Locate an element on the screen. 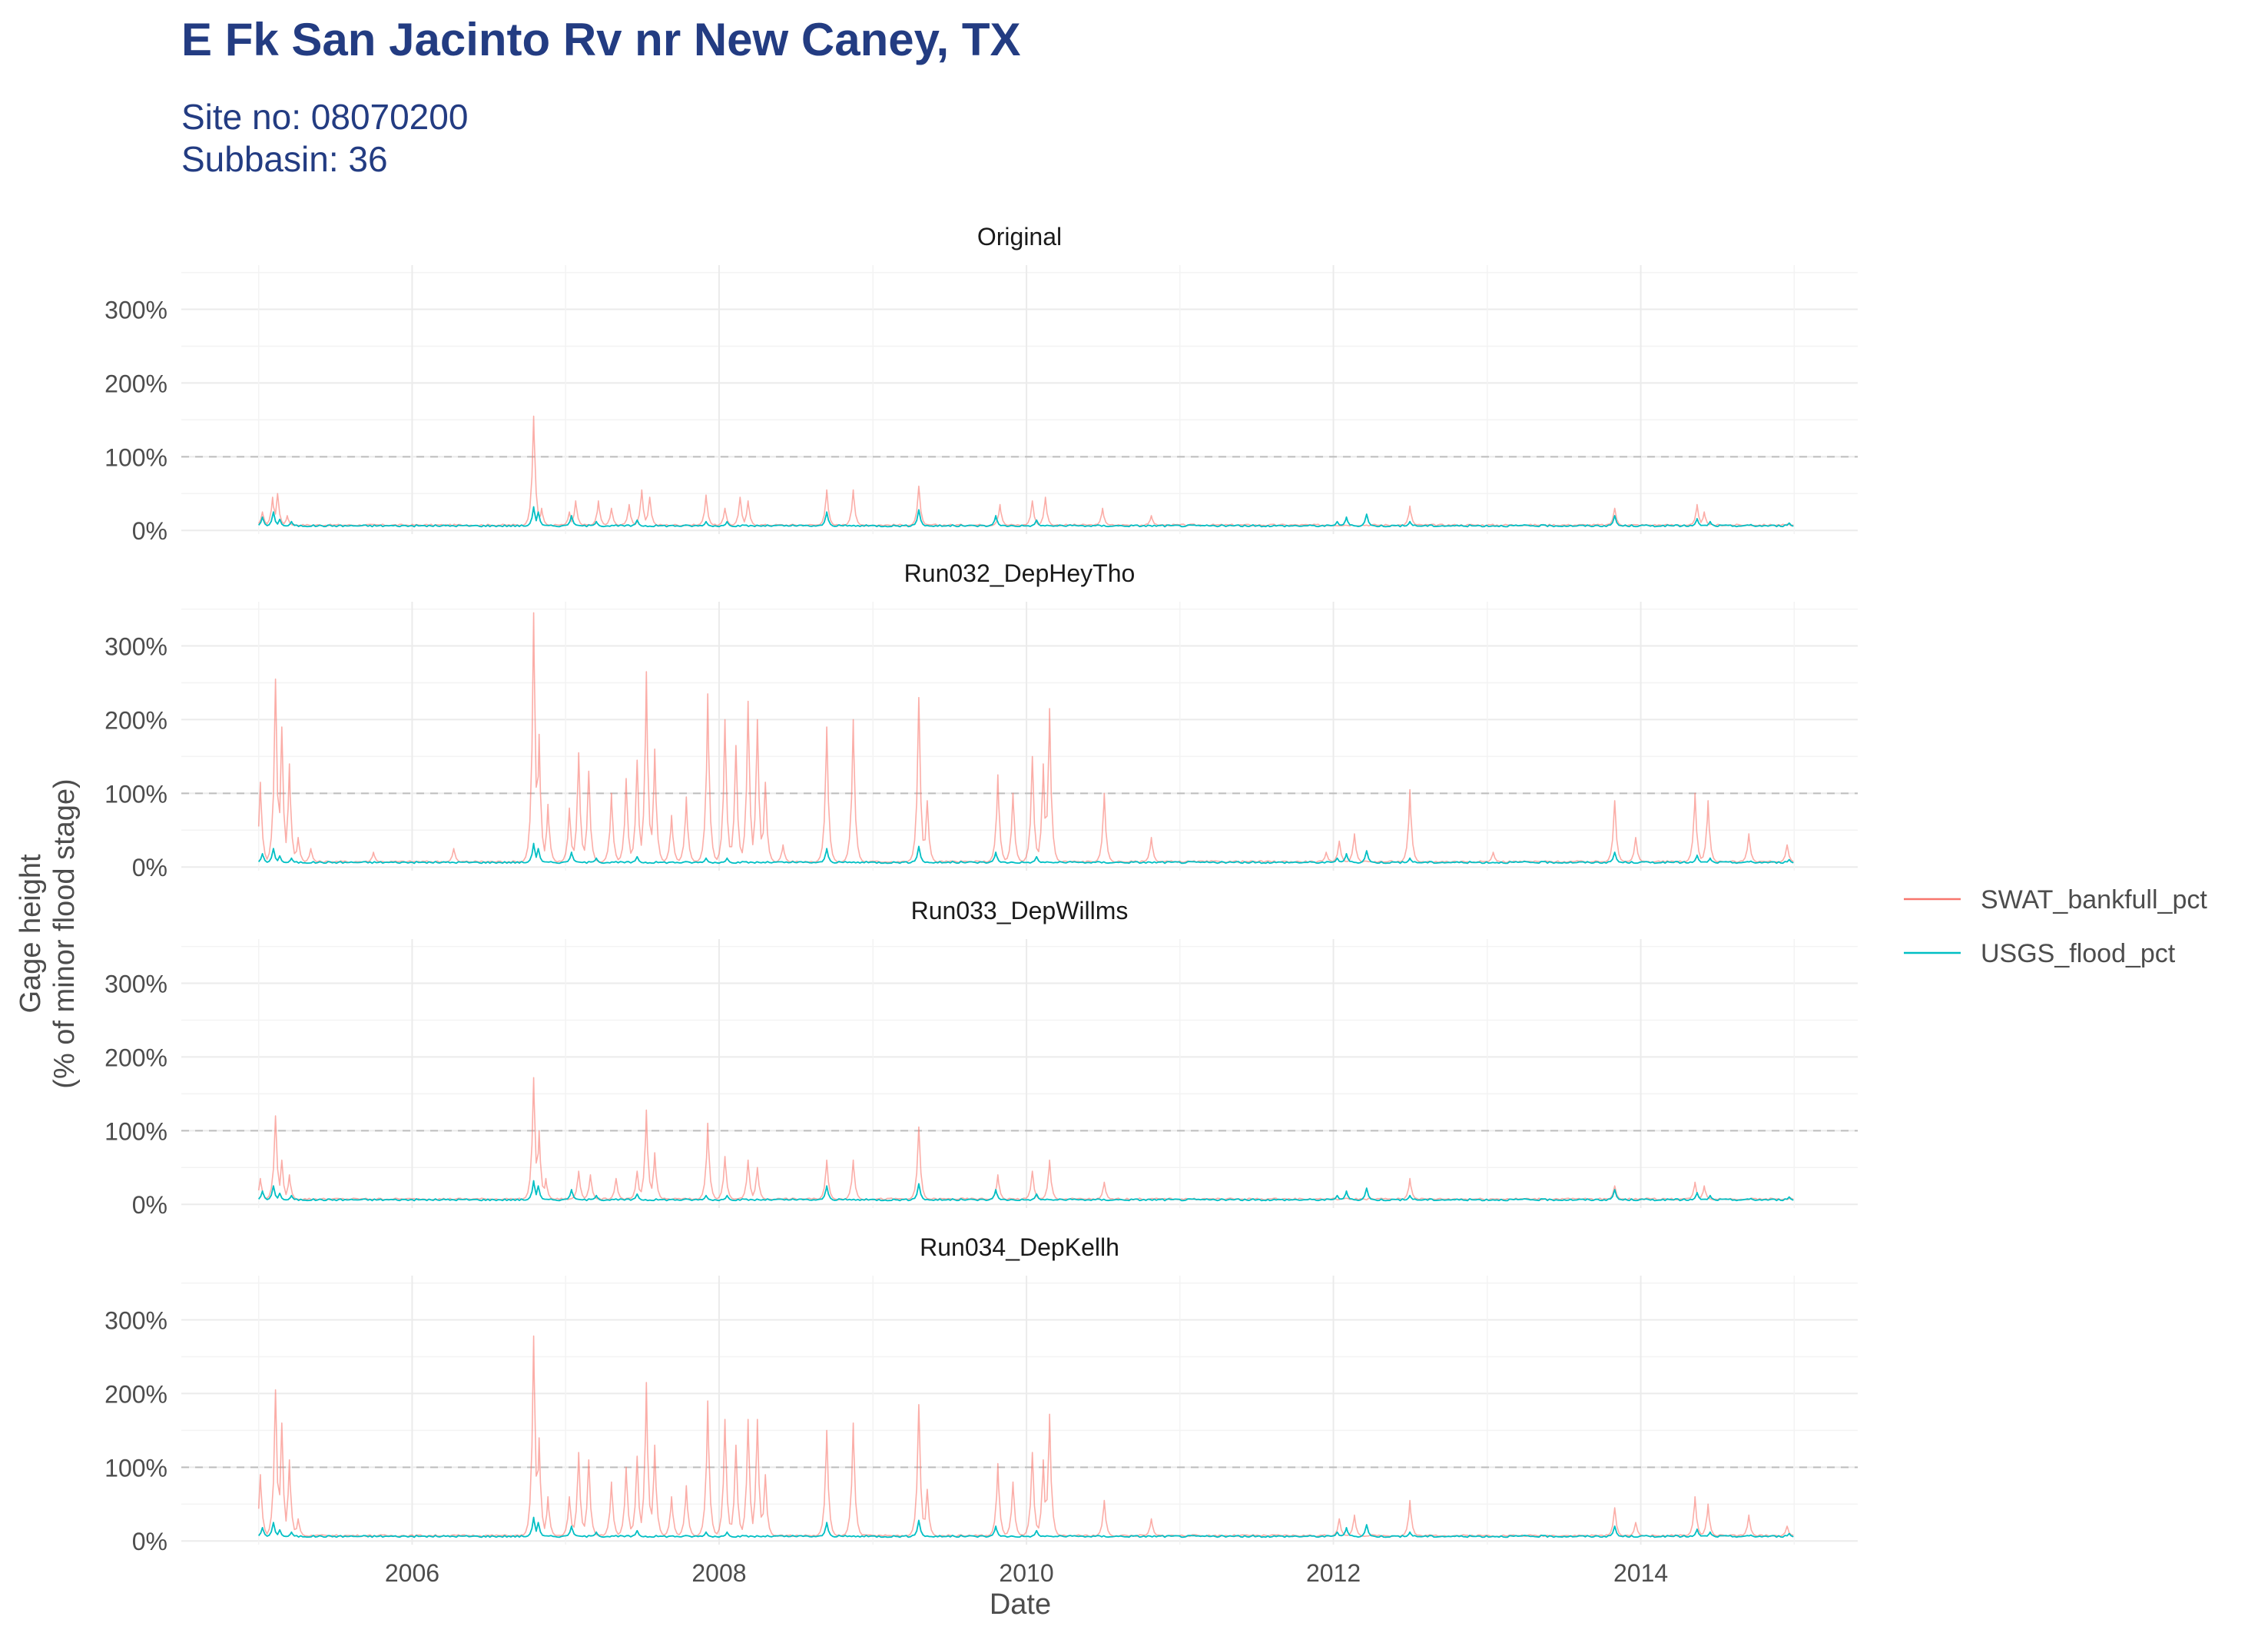 The width and height of the screenshot is (2268, 1633). panel-strip-label: Run032_DepHeyTho is located at coordinates (1020, 573).